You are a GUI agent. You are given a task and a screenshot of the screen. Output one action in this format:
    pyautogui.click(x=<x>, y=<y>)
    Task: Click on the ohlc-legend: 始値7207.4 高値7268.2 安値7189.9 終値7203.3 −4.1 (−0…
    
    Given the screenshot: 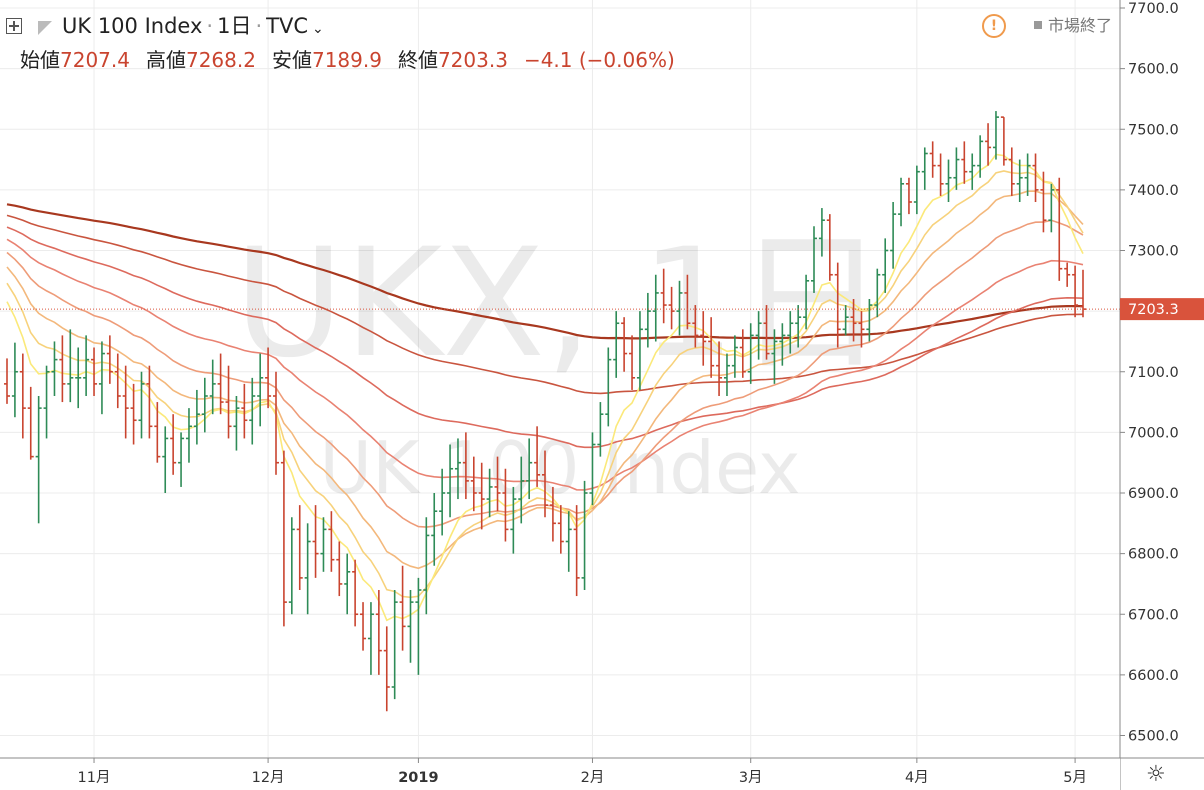 What is the action you would take?
    pyautogui.click(x=355, y=58)
    